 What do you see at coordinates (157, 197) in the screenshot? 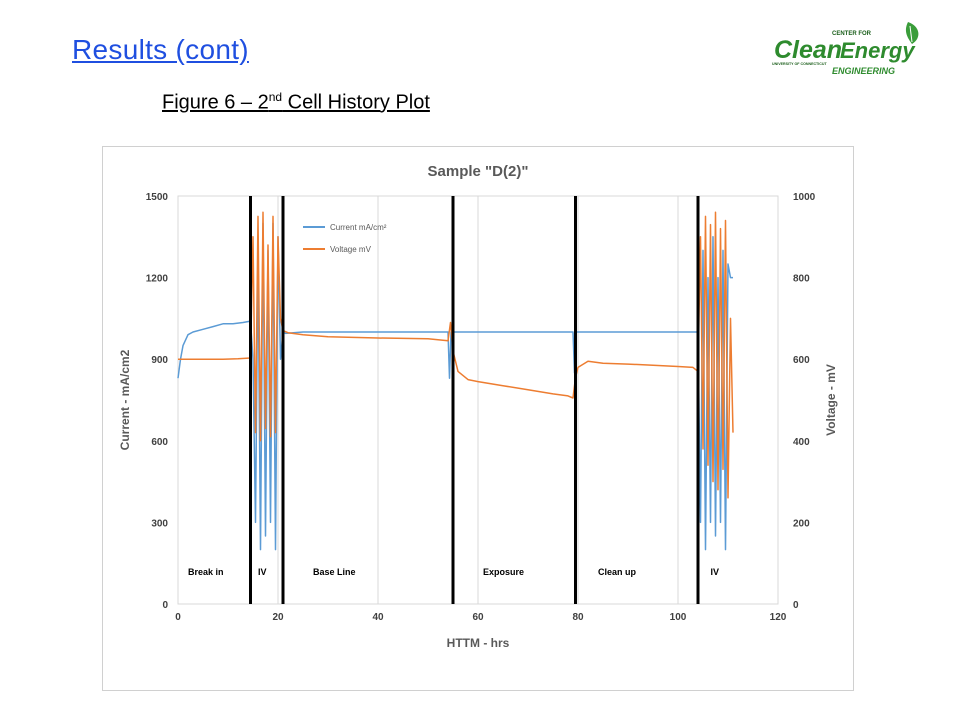
I see `y-tick-label: 1500` at bounding box center [157, 197].